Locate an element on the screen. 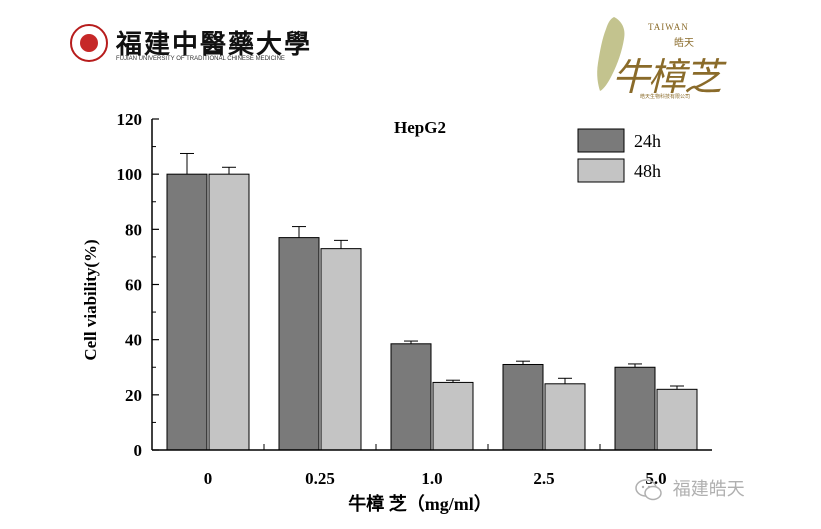  legend-label-24h: 24h is located at coordinates (647, 141).